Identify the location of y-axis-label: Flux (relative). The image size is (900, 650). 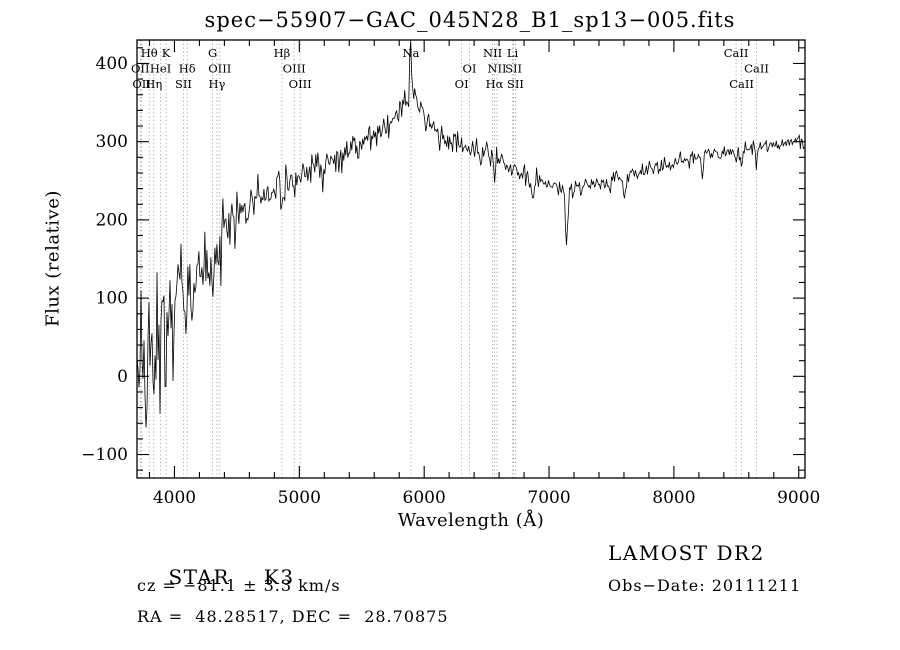
(53, 258).